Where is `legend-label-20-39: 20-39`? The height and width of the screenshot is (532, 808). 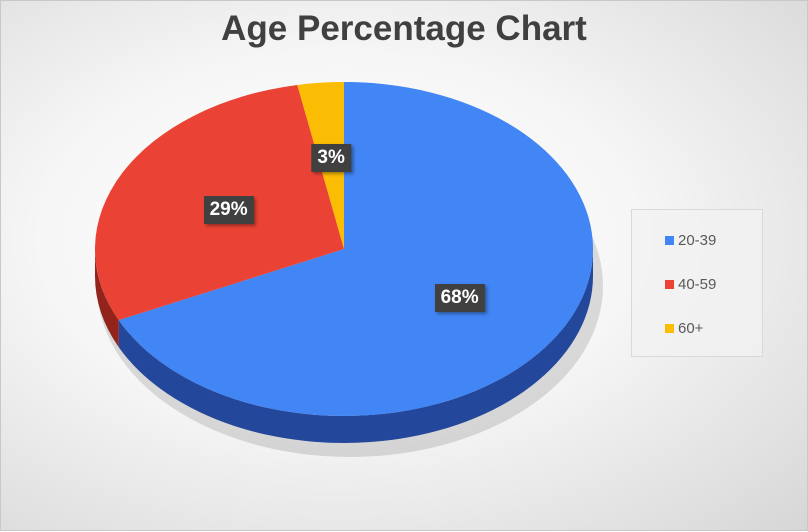
legend-label-20-39: 20-39 is located at coordinates (697, 240).